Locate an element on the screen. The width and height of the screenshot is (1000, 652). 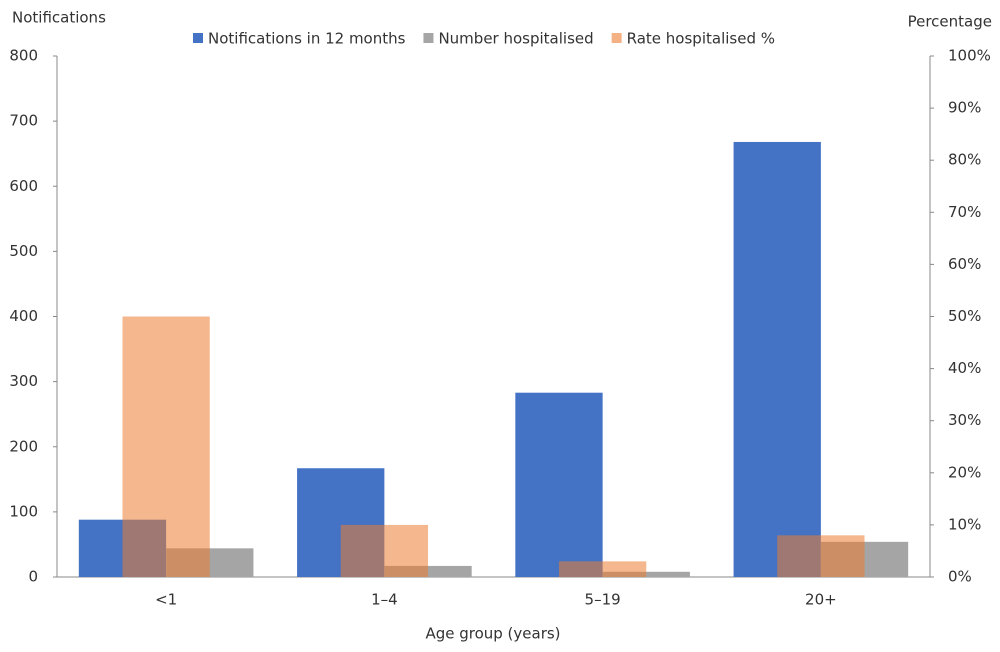
y-tick-label: 200 is located at coordinates (23, 446).